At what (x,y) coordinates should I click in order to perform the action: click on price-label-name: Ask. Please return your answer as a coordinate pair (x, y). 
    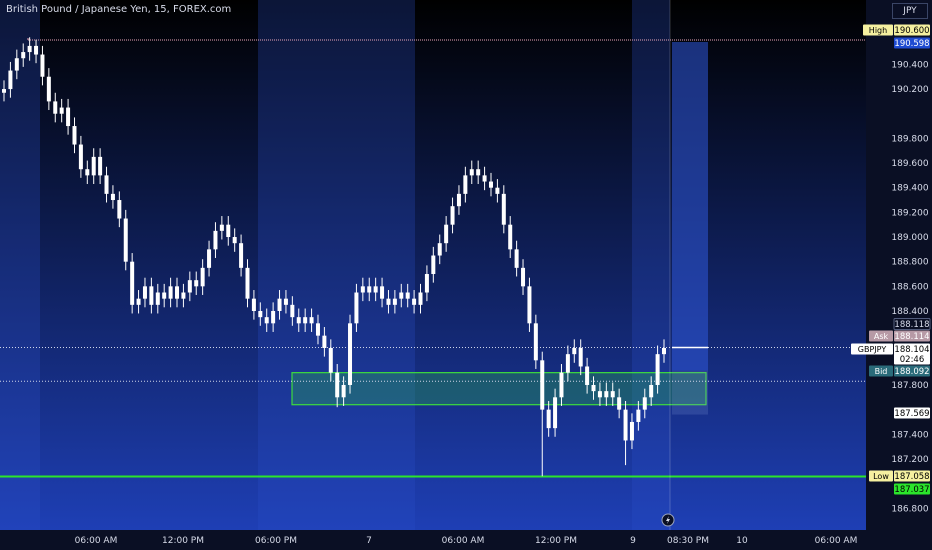
    Looking at the image, I should click on (881, 336).